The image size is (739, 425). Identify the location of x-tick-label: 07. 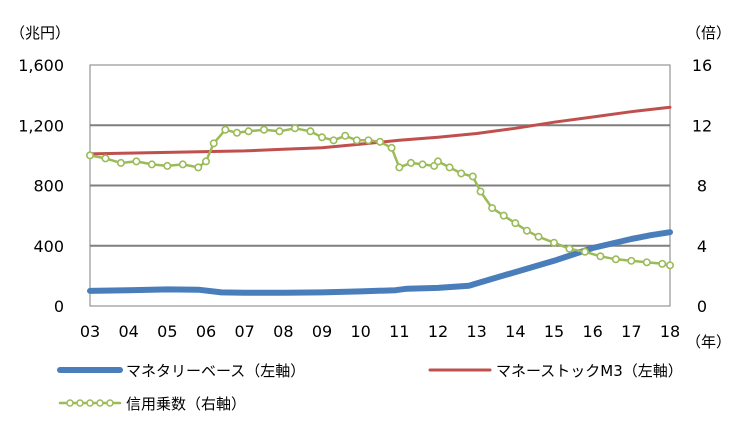
(244, 331).